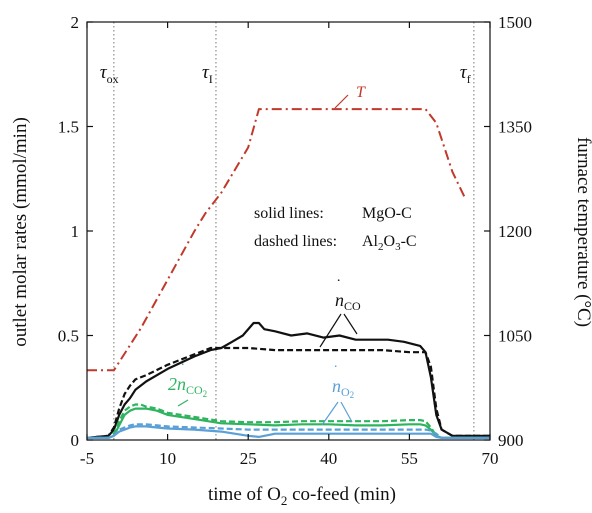 The image size is (592, 513). What do you see at coordinates (75, 22) in the screenshot?
I see `y-left-tick-label: 2` at bounding box center [75, 22].